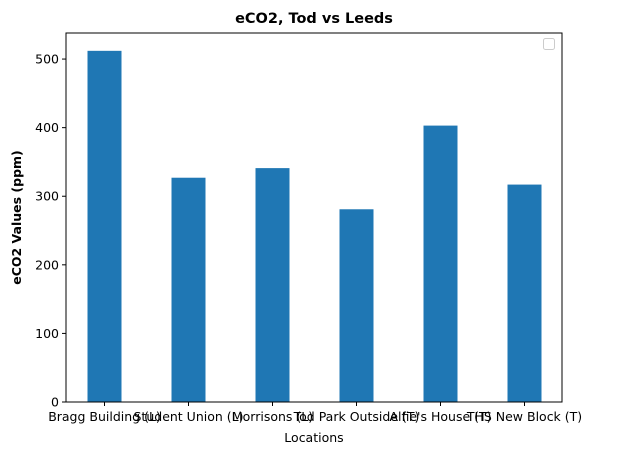 The height and width of the screenshot is (455, 625). I want to click on y-tick-label: 500, so click(47, 59).